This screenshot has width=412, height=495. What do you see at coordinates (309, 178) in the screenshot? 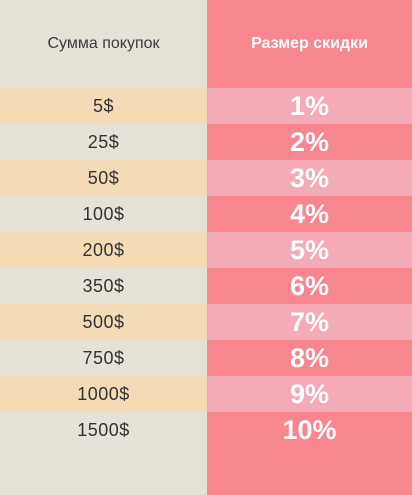
I see `discount-cell: 3%` at bounding box center [309, 178].